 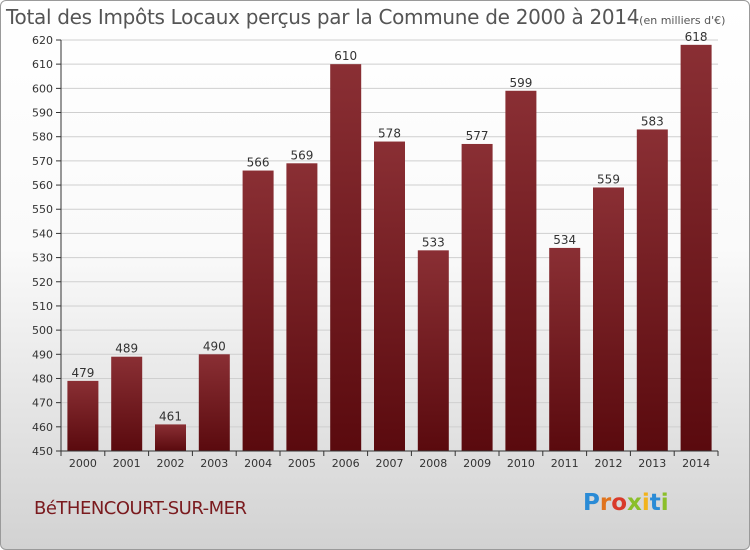 What do you see at coordinates (171, 463) in the screenshot?
I see `x-tick-label: 2002` at bounding box center [171, 463].